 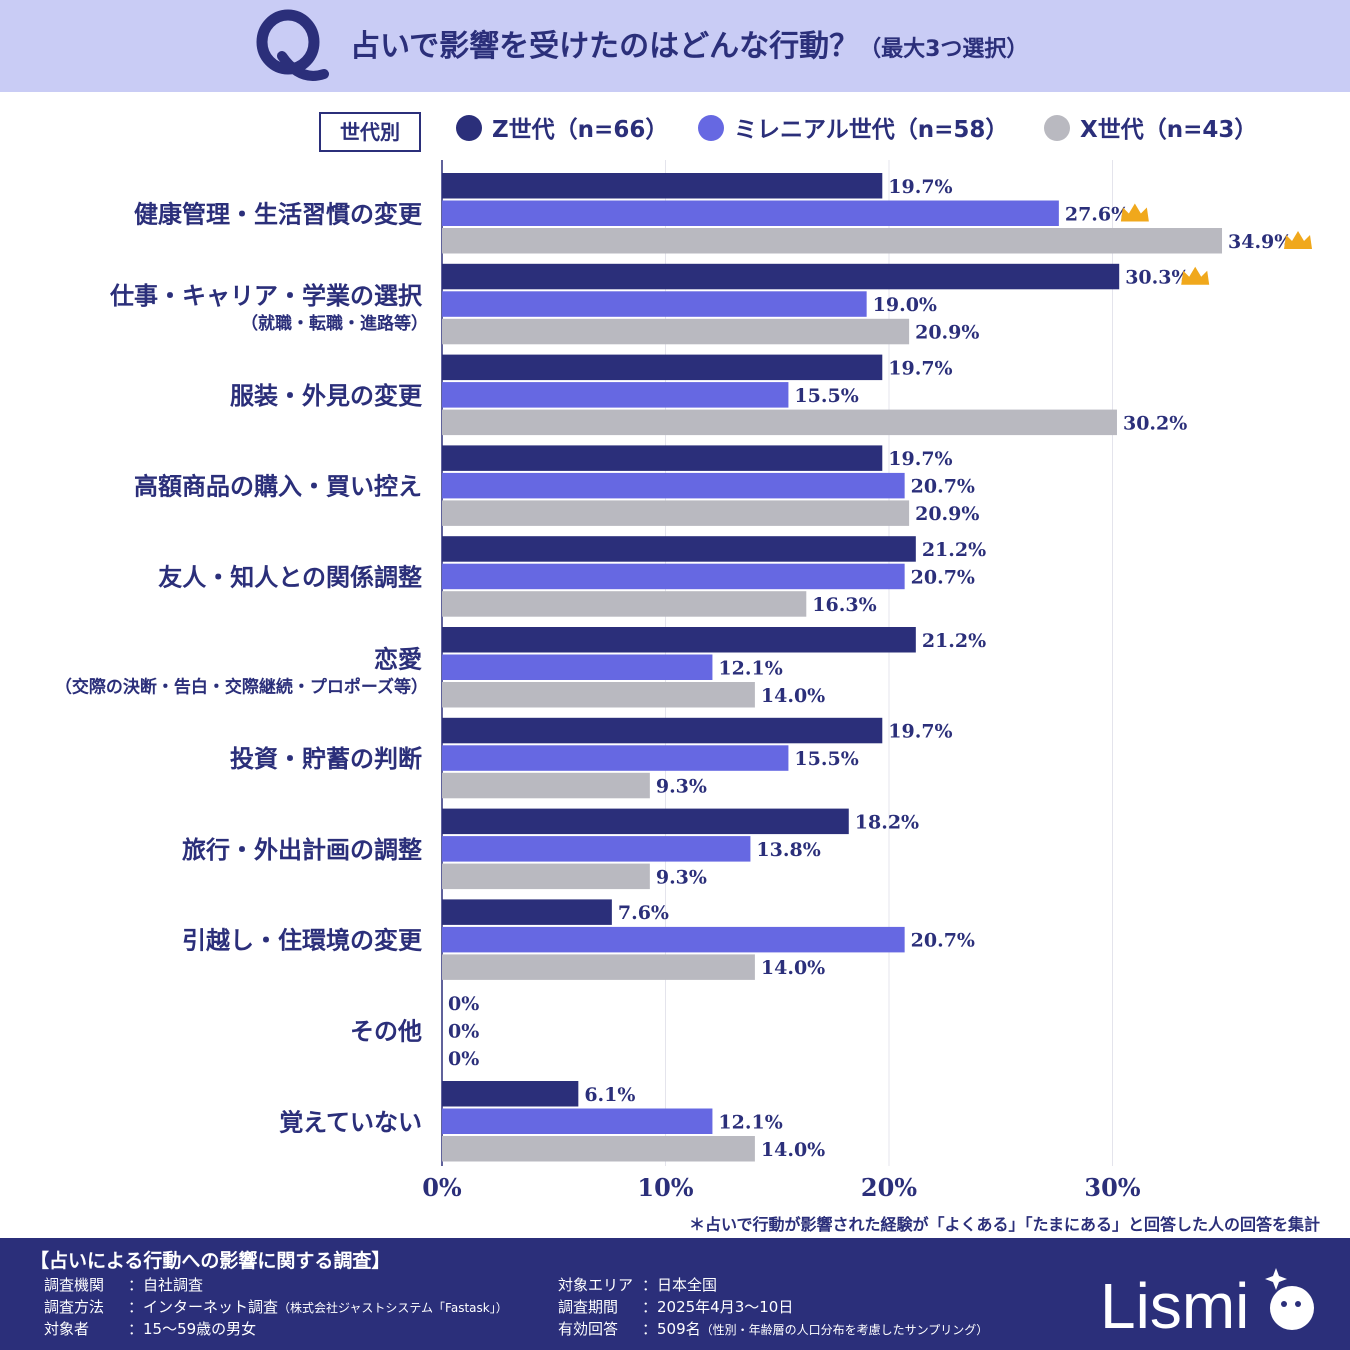 I want to click on info-row-target: 対象者 ：15～59歳の男女, so click(x=150, y=1329).